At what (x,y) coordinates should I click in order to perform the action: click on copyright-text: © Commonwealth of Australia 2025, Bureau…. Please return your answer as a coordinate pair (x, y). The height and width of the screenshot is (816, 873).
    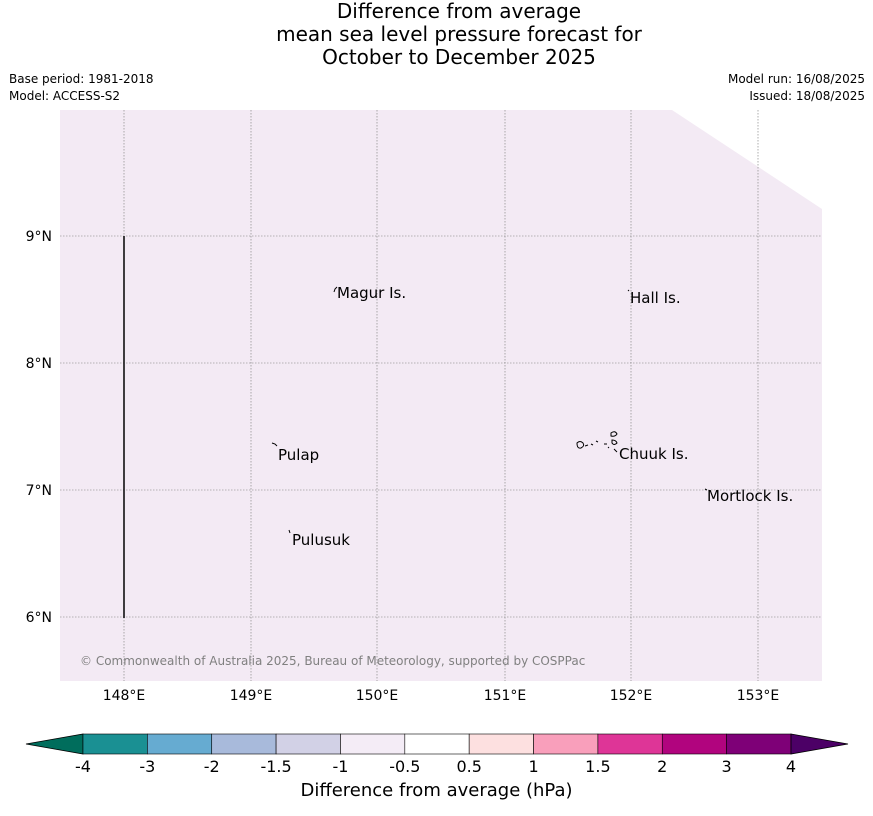
    Looking at the image, I should click on (332, 661).